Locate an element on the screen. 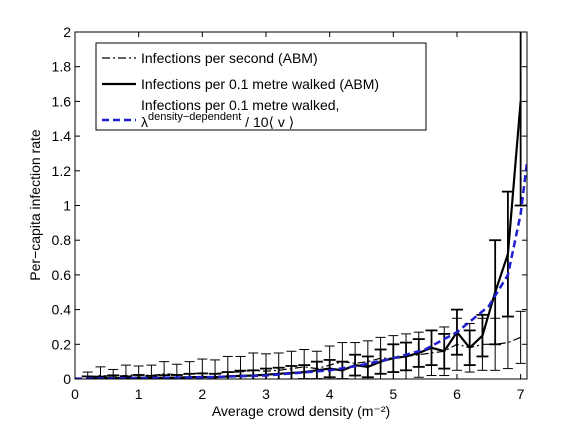  x-tick-label: 3 is located at coordinates (266, 394).